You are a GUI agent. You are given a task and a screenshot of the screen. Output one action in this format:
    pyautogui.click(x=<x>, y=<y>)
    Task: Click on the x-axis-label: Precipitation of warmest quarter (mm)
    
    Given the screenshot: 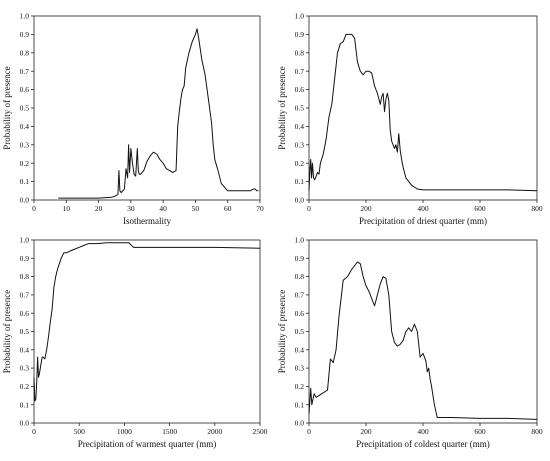 What is the action you would take?
    pyautogui.click(x=147, y=444)
    